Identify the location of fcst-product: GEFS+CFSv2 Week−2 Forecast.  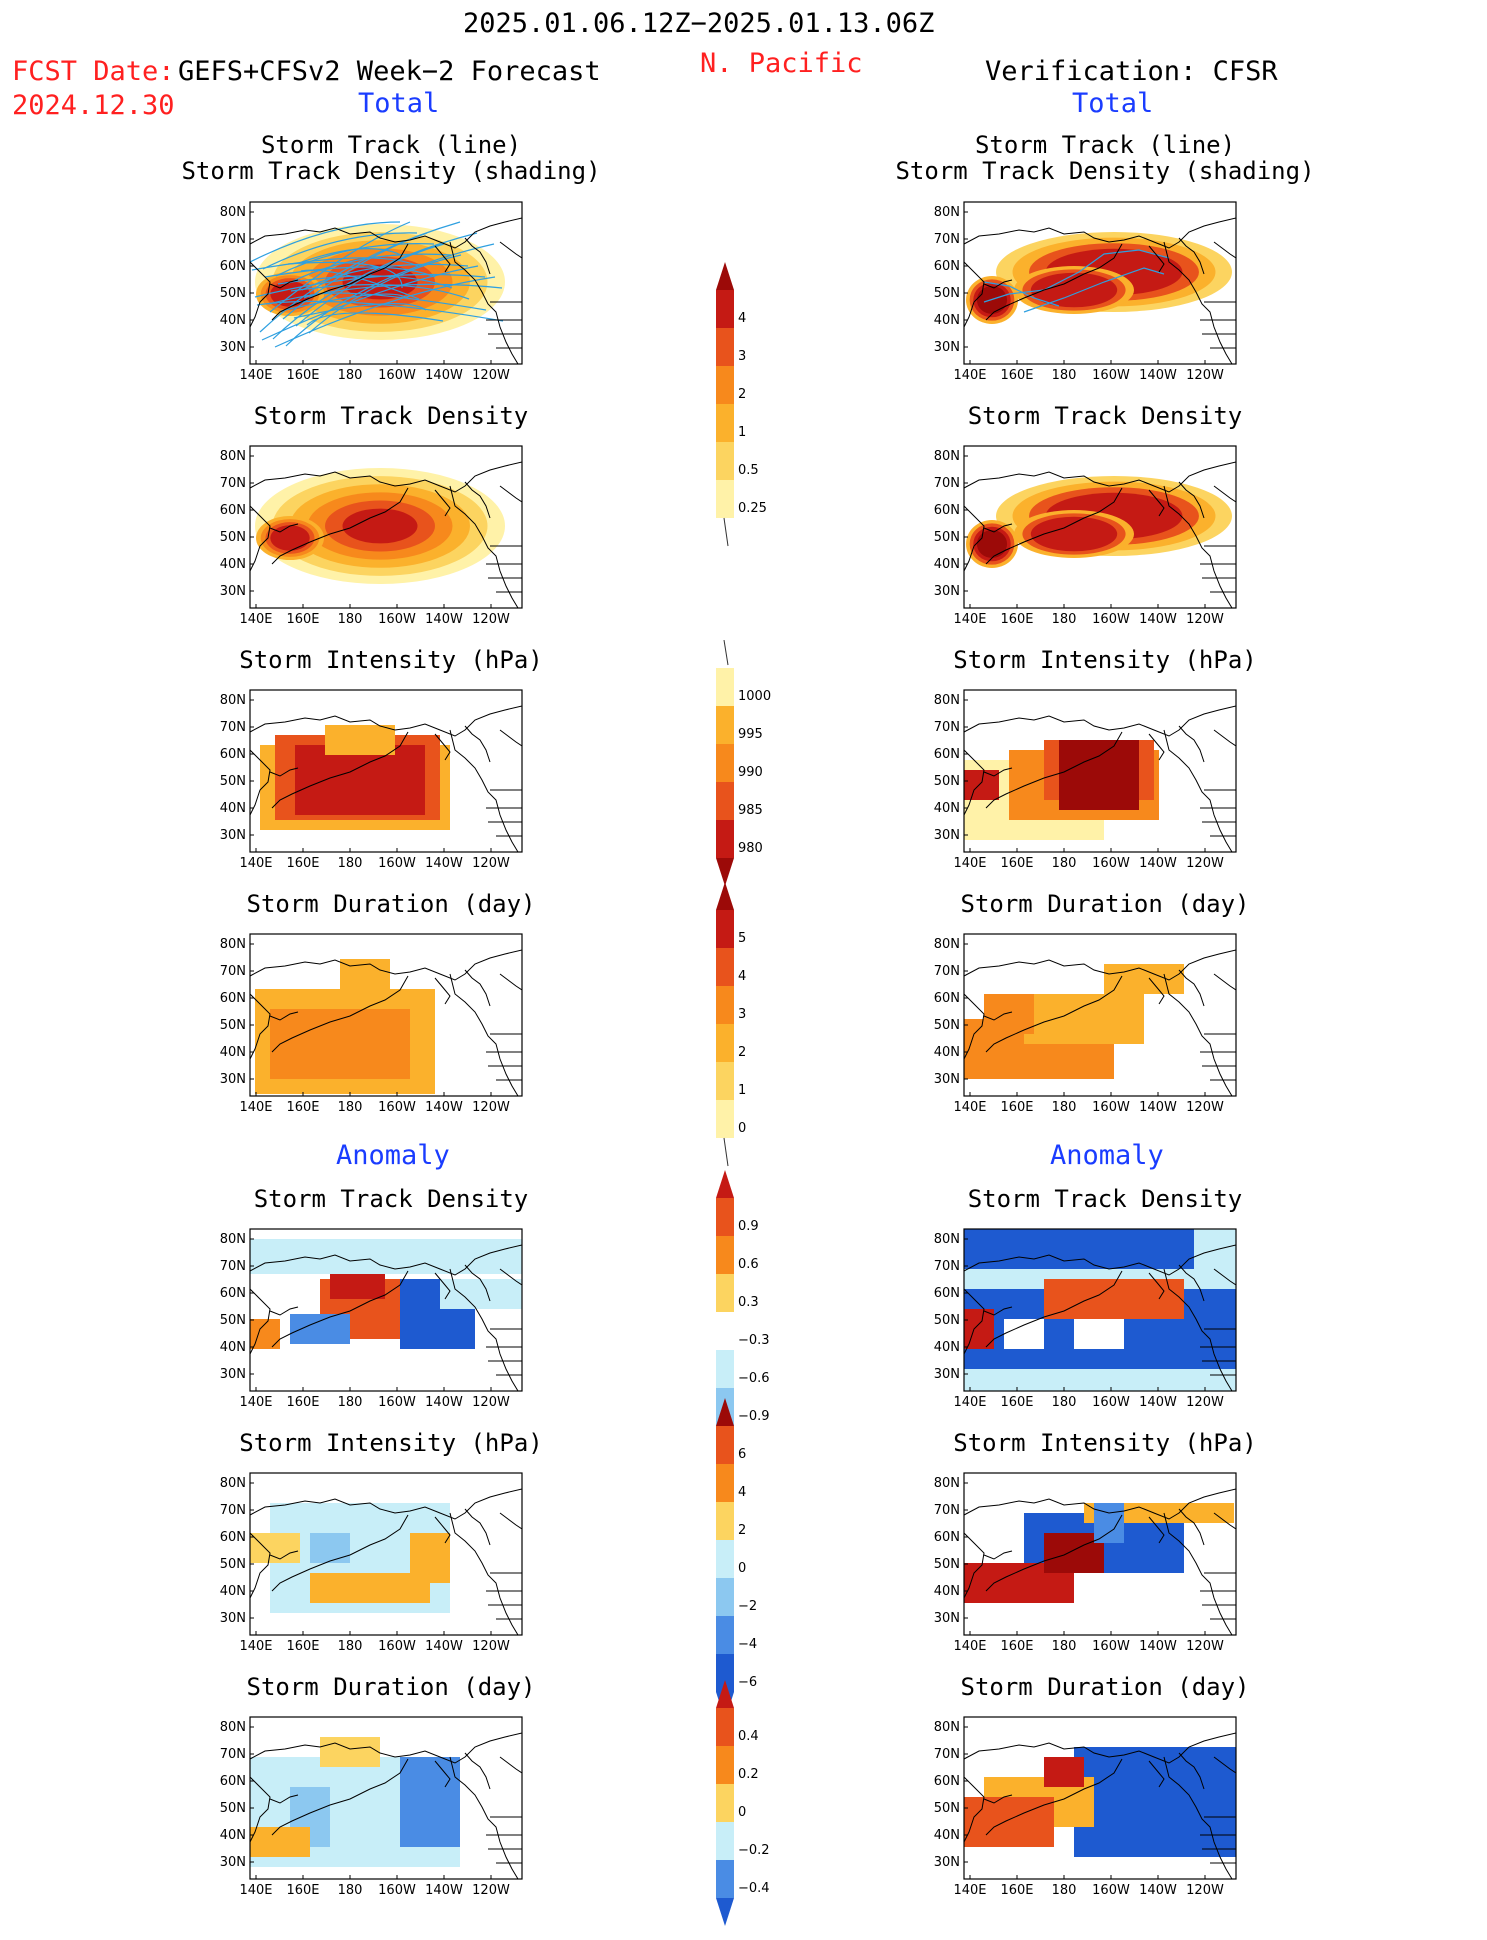
(389, 71).